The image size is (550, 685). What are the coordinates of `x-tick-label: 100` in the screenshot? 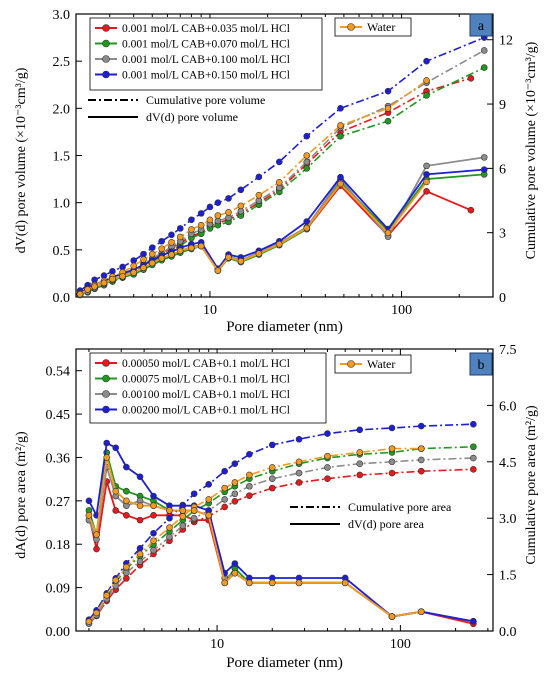 It's located at (400, 644).